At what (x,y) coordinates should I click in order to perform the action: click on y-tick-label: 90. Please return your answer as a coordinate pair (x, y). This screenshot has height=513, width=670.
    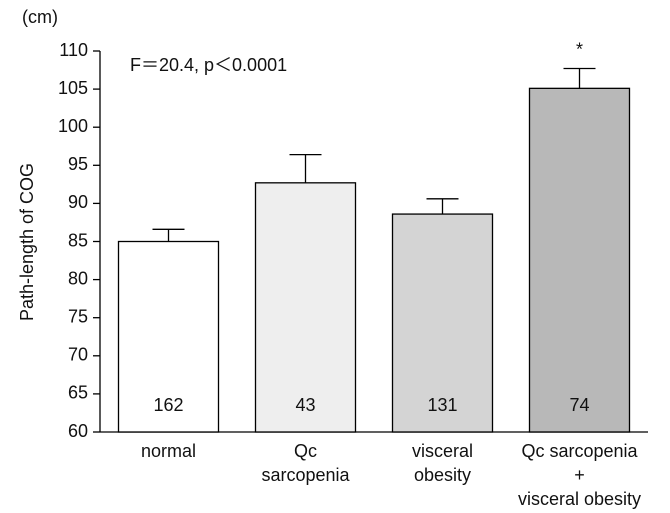
    Looking at the image, I should click on (78, 202).